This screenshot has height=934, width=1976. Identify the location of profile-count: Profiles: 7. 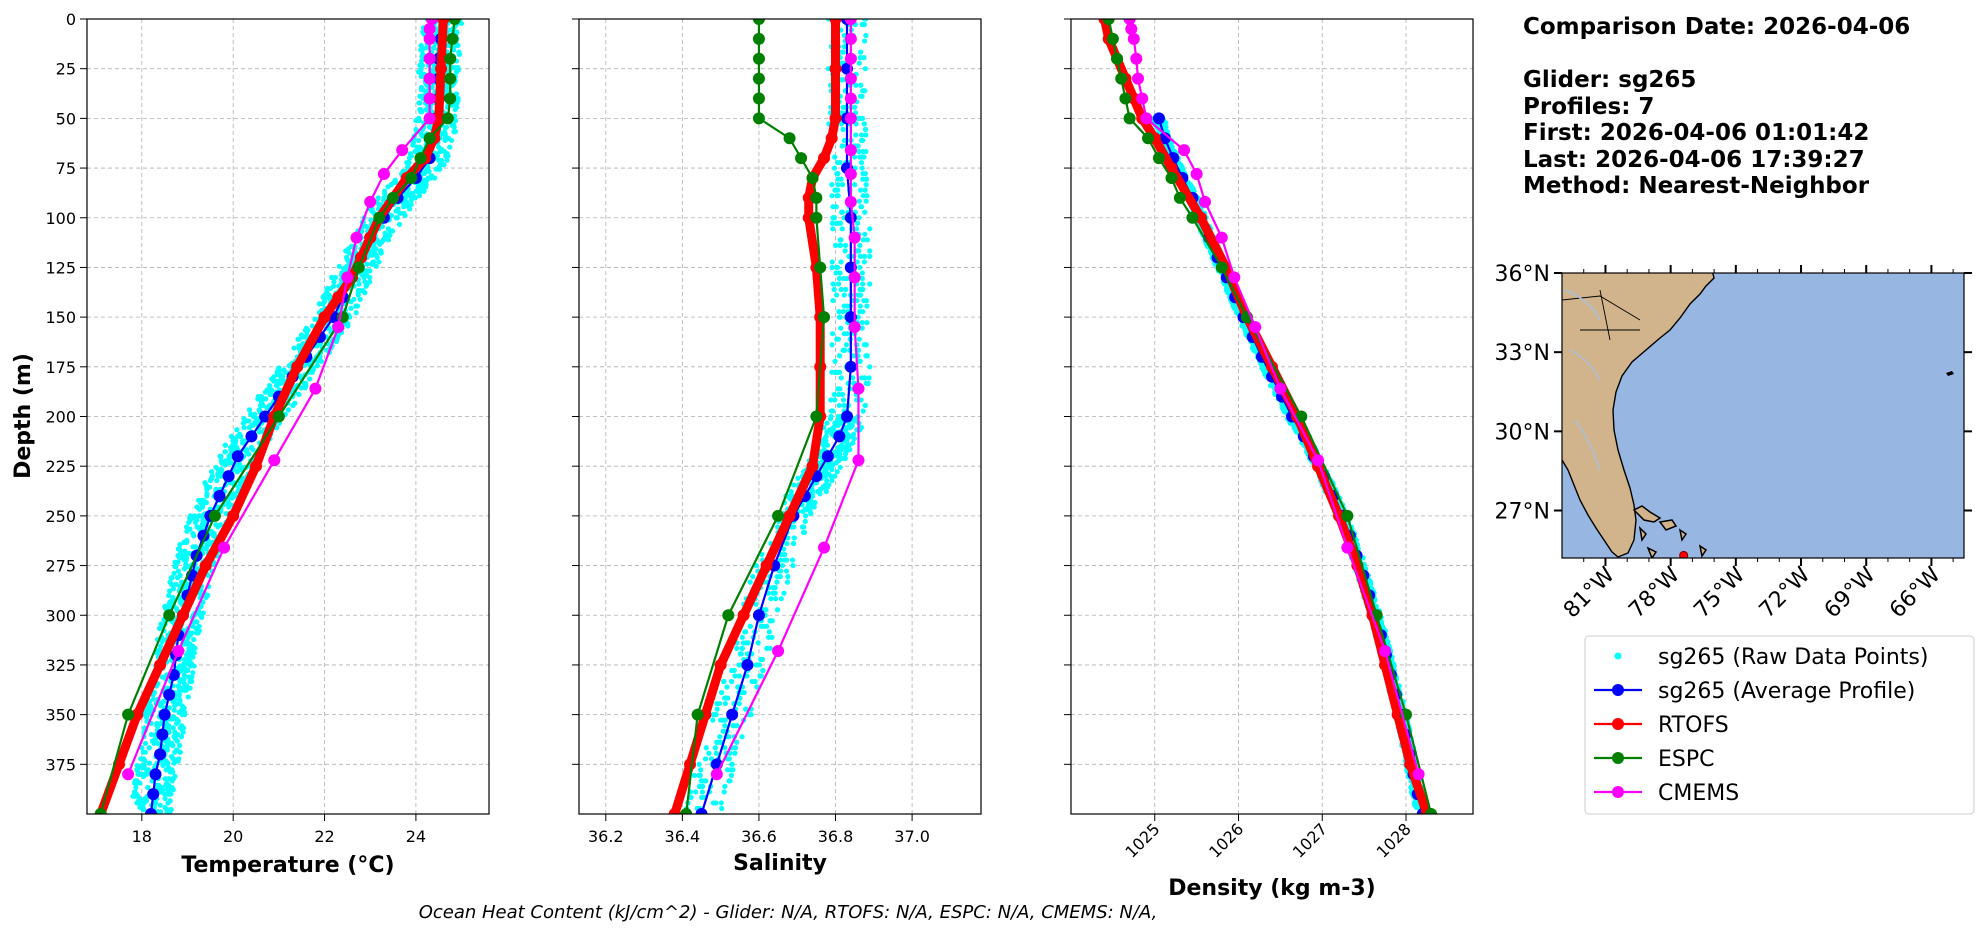
(1589, 106).